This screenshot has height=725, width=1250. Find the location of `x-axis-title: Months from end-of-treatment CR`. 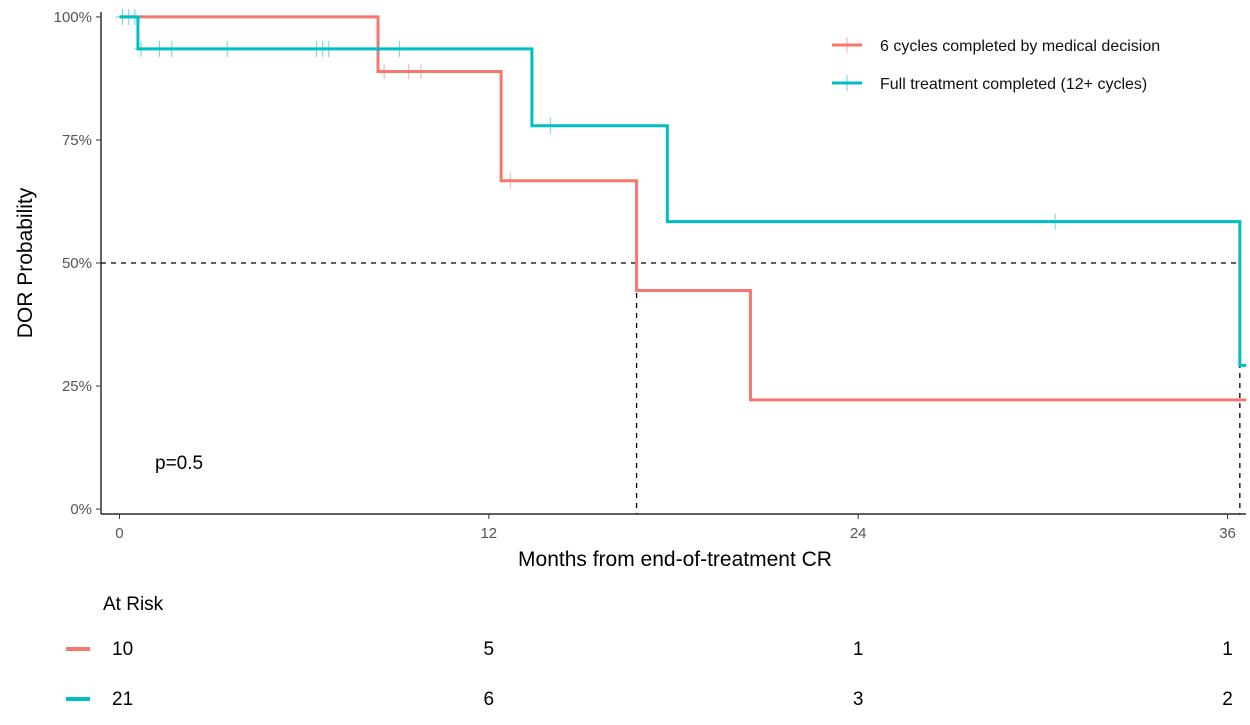

x-axis-title: Months from end-of-treatment CR is located at coordinates (675, 559).